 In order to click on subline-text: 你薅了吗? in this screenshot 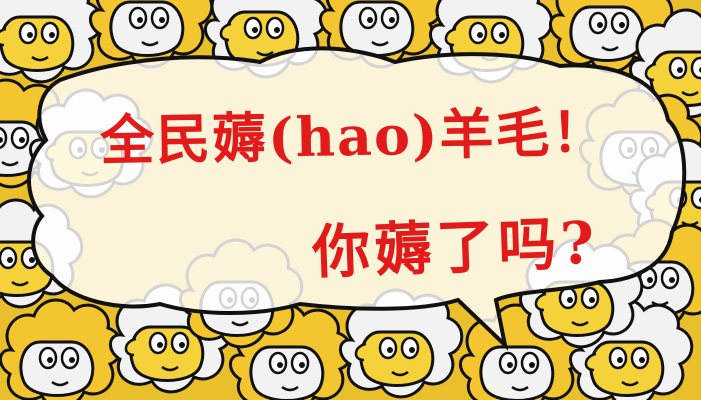, I will do `click(455, 247)`.